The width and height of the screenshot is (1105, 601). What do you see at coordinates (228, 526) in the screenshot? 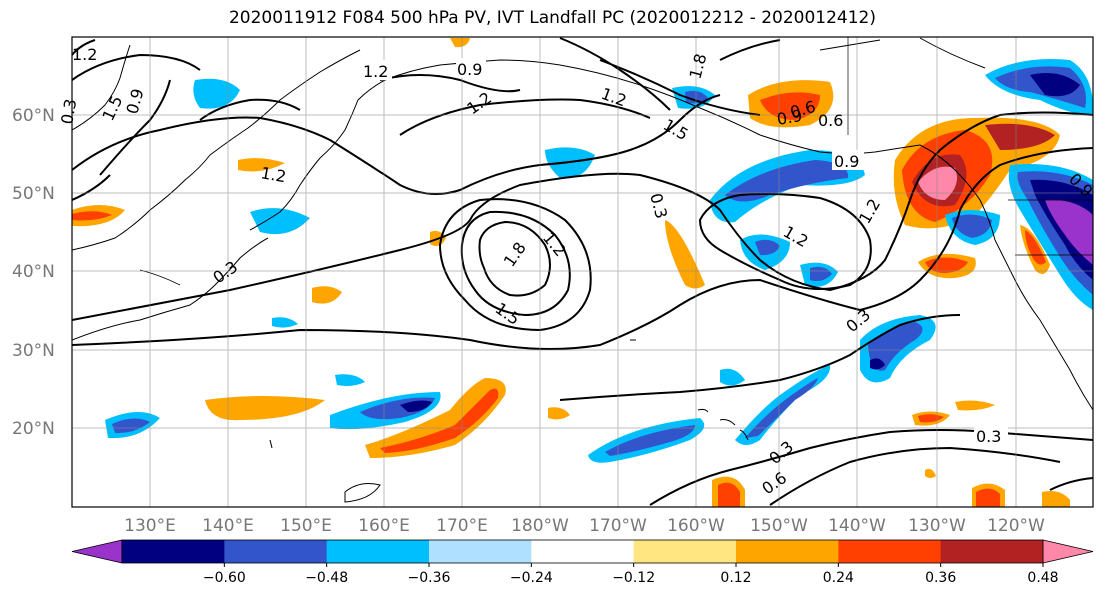
I see `longitude-label: 140°E` at bounding box center [228, 526].